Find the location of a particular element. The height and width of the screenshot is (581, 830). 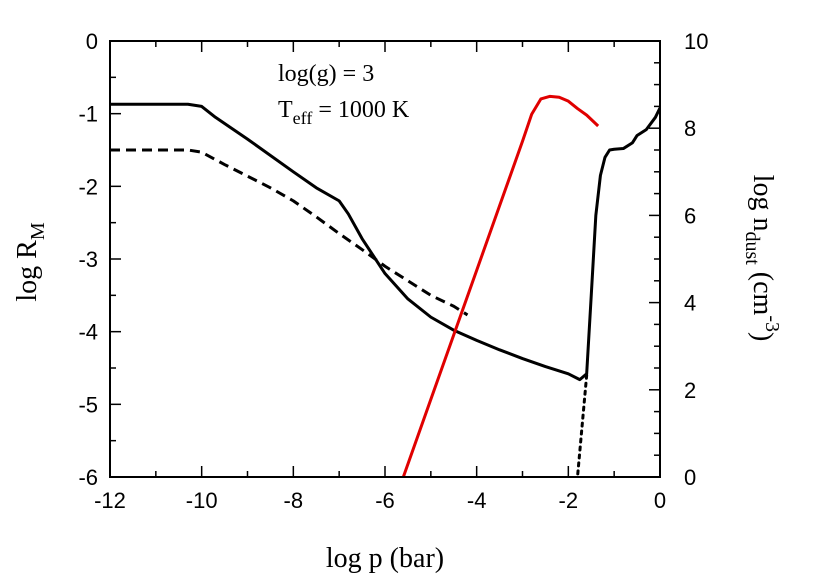

y-left-tick-label: -4 is located at coordinates (88, 332).